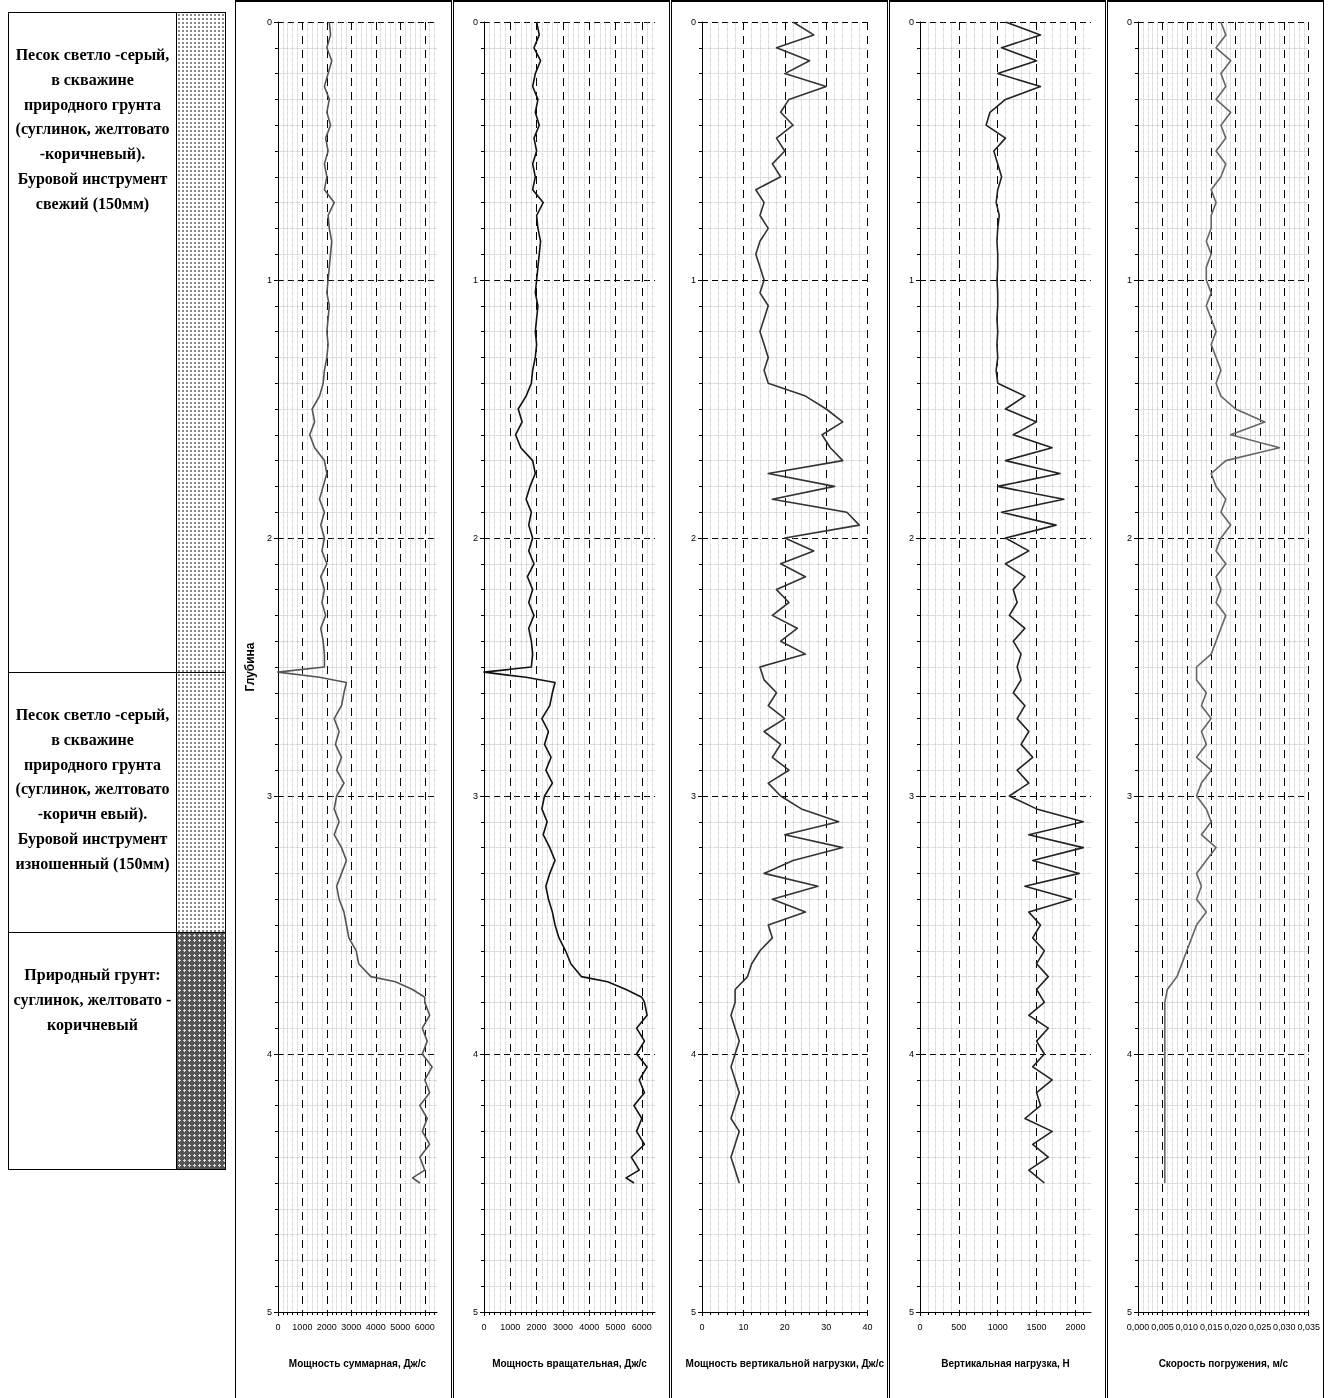 Image resolution: width=1337 pixels, height=1398 pixels. Describe the element at coordinates (1260, 1326) in the screenshot. I see `x-tick-label: 0,025` at that location.